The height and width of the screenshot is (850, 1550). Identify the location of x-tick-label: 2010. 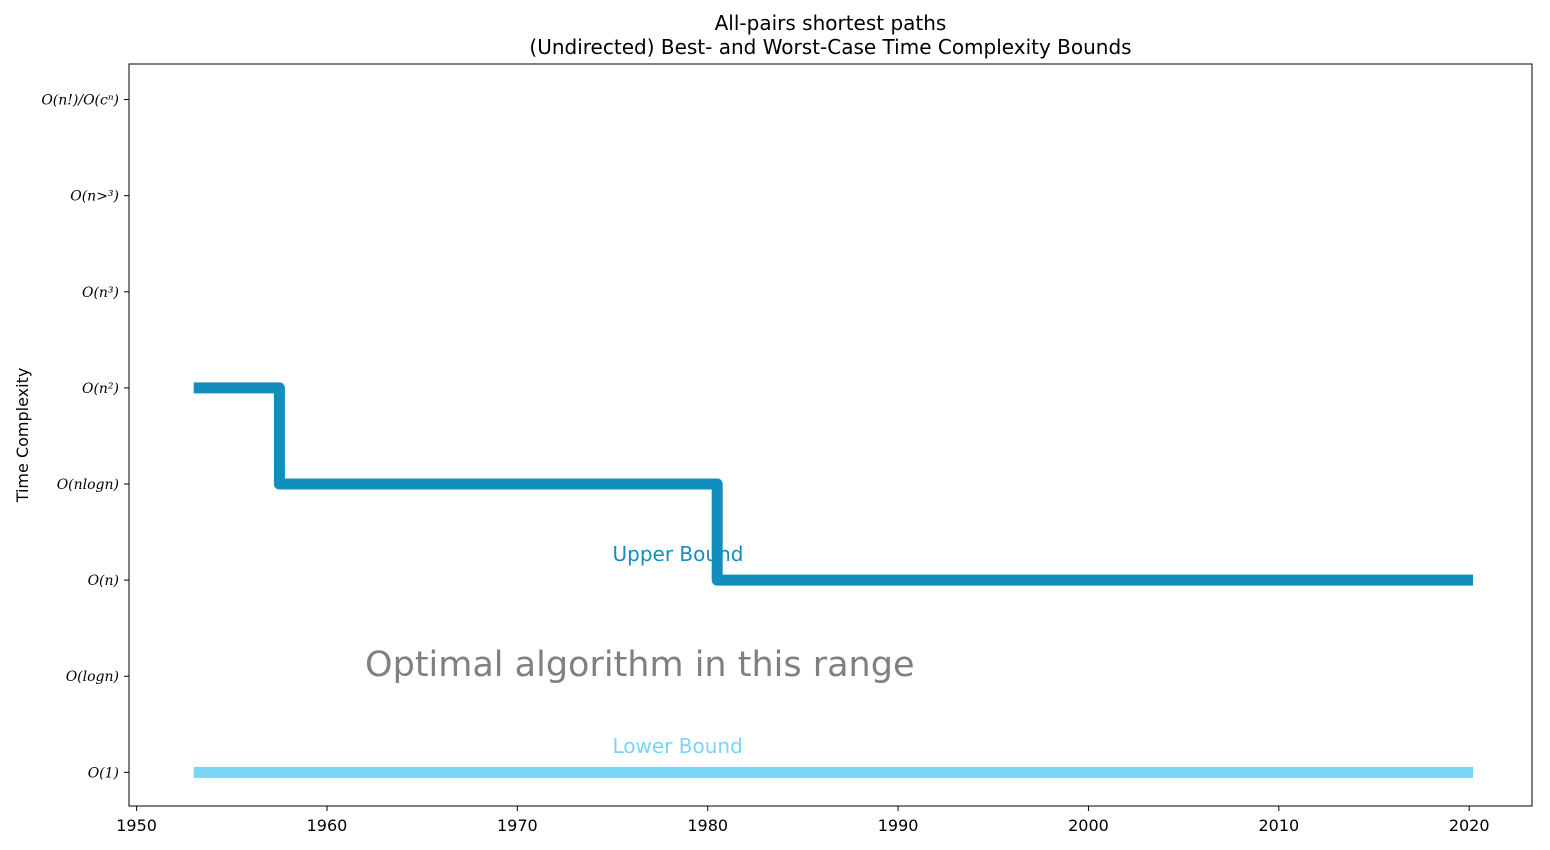
(1278, 825).